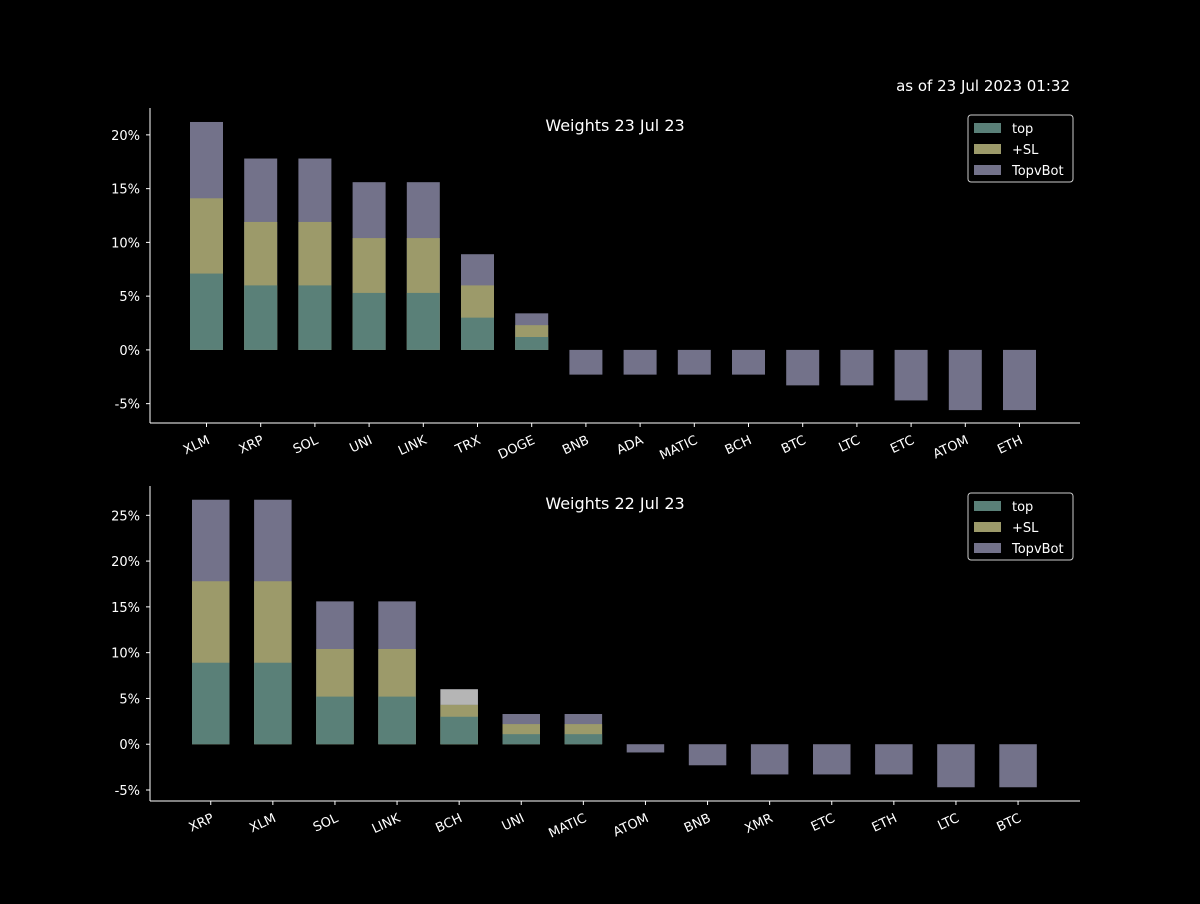 The width and height of the screenshot is (1200, 904). I want to click on x-tick-label: ADA, so click(629, 445).